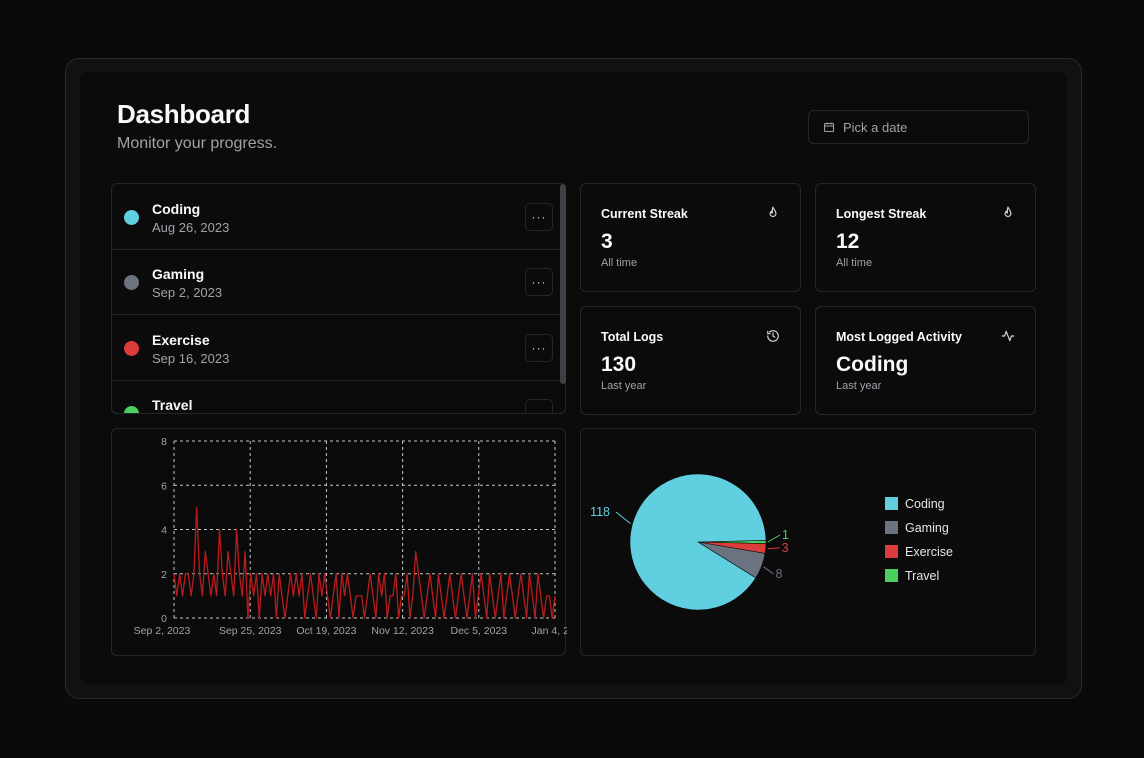  What do you see at coordinates (872, 364) in the screenshot?
I see `stat-value: Coding` at bounding box center [872, 364].